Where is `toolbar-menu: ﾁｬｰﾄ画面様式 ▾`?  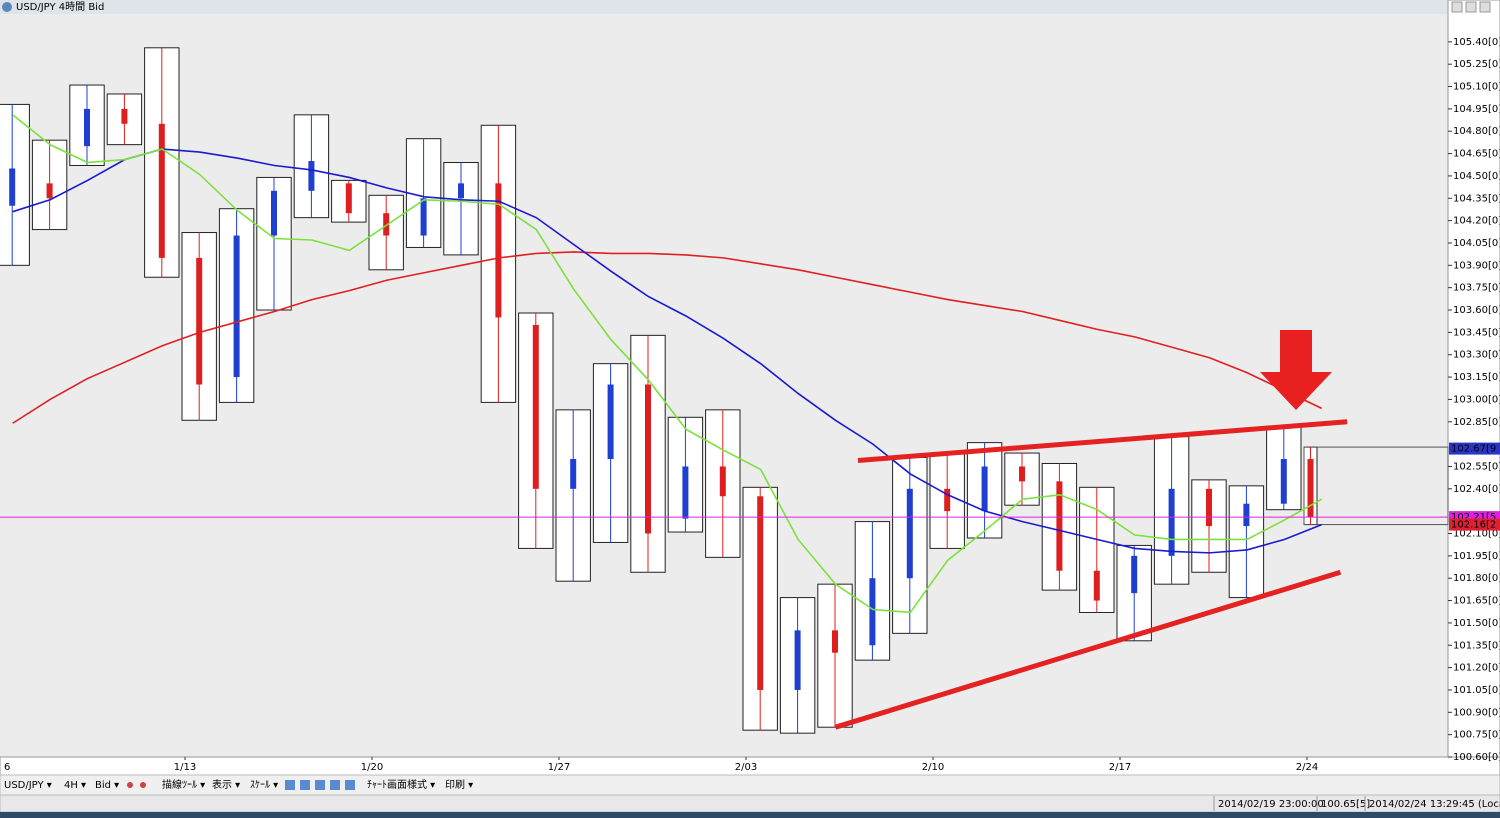
toolbar-menu: ﾁｬｰﾄ画面様式 ▾ is located at coordinates (401, 784).